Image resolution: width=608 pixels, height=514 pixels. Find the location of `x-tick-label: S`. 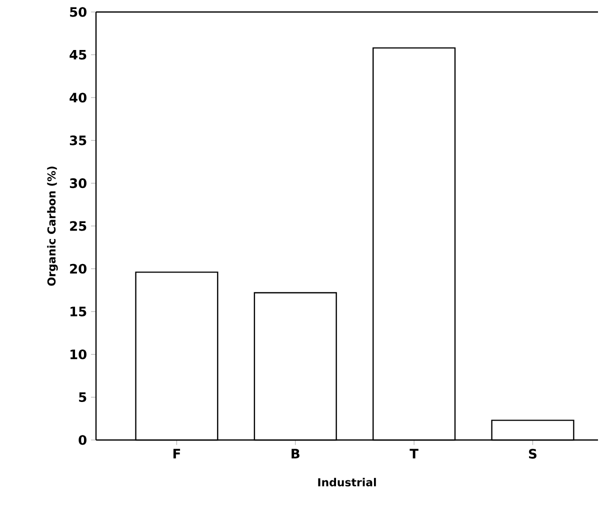

x-tick-label: S is located at coordinates (532, 453).